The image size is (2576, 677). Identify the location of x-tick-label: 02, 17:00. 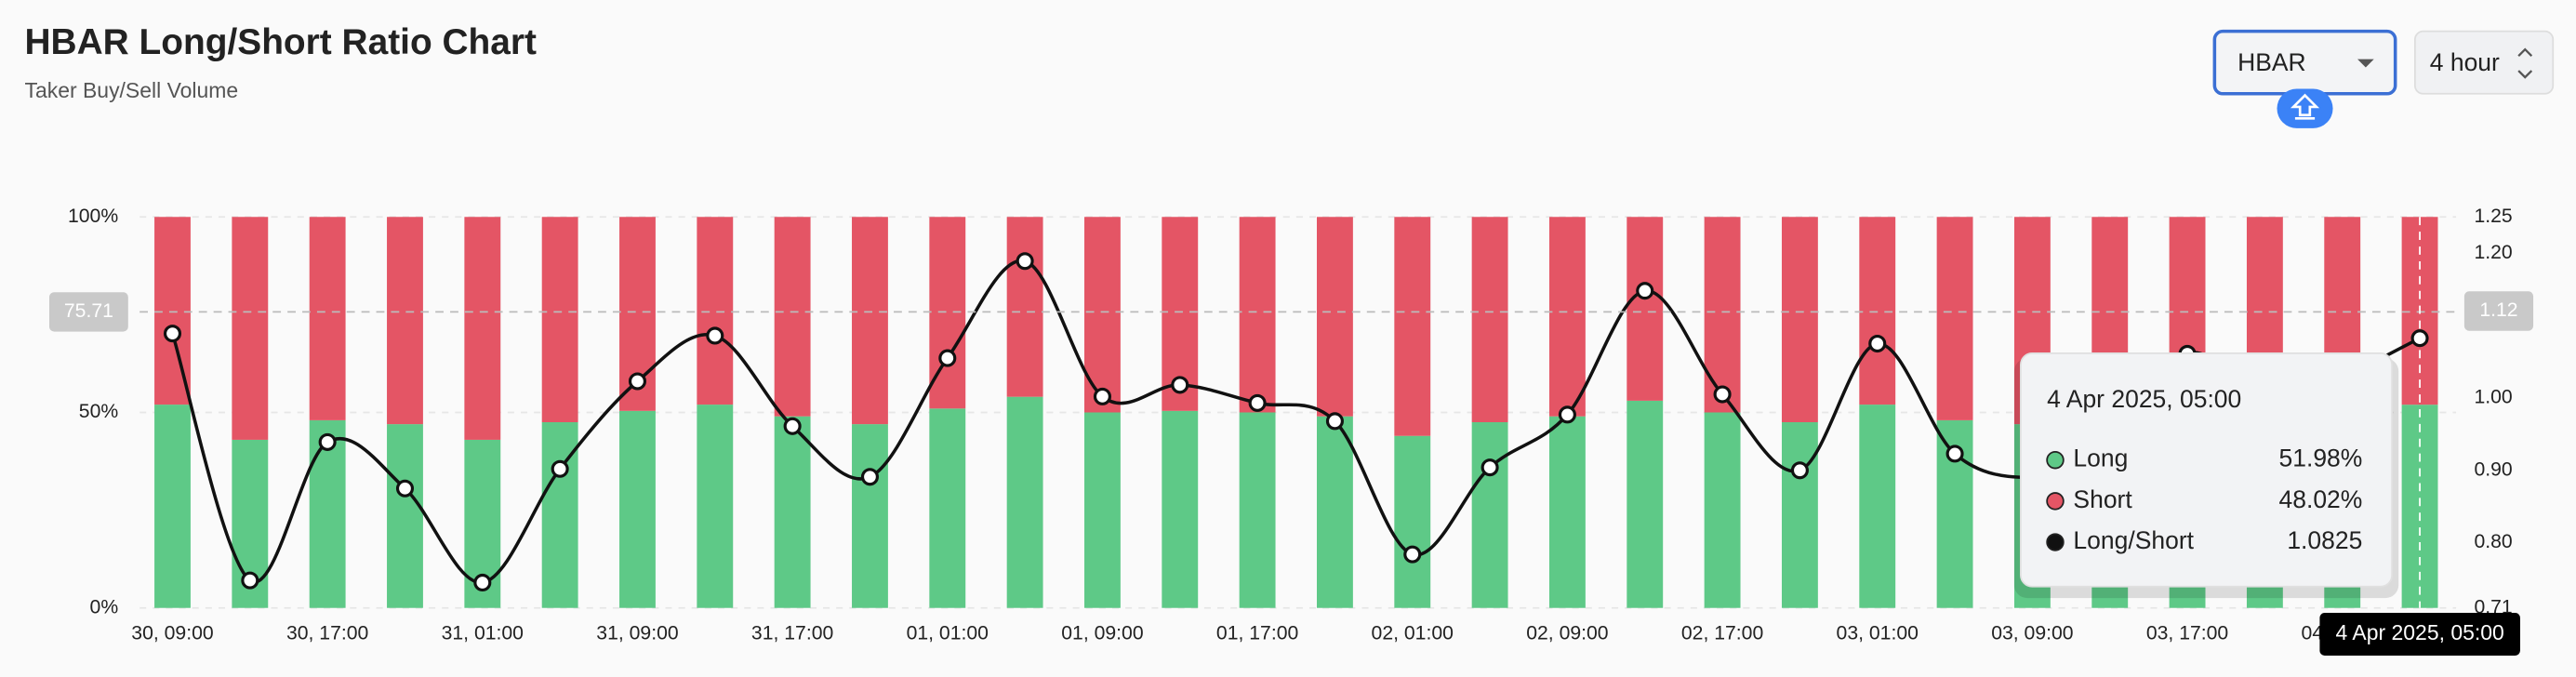
(1722, 633).